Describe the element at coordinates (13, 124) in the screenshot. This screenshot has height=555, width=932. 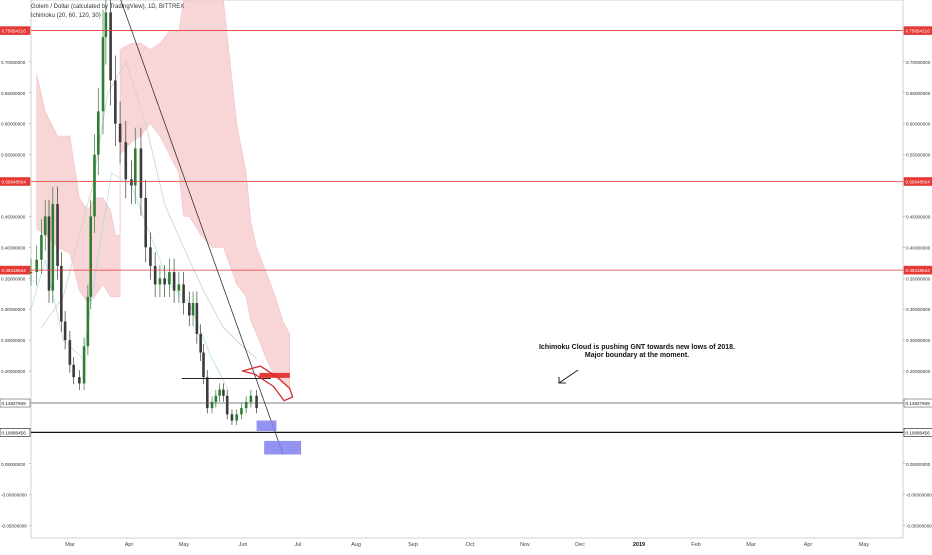
I see `y-tick-label-left: 0.60000000` at that location.